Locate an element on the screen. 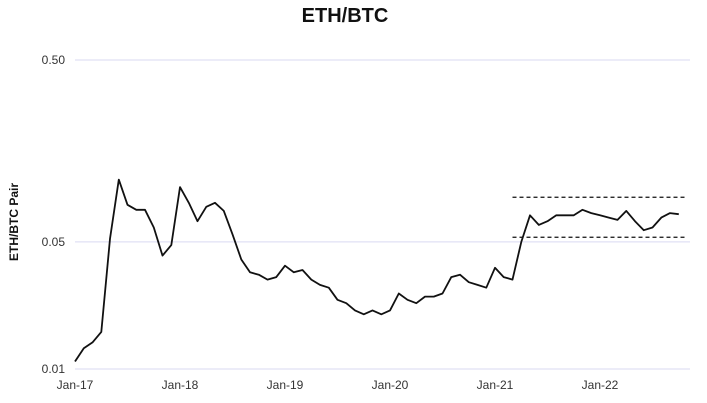 The width and height of the screenshot is (707, 403). x-tick-label: Jan-20 is located at coordinates (390, 385).